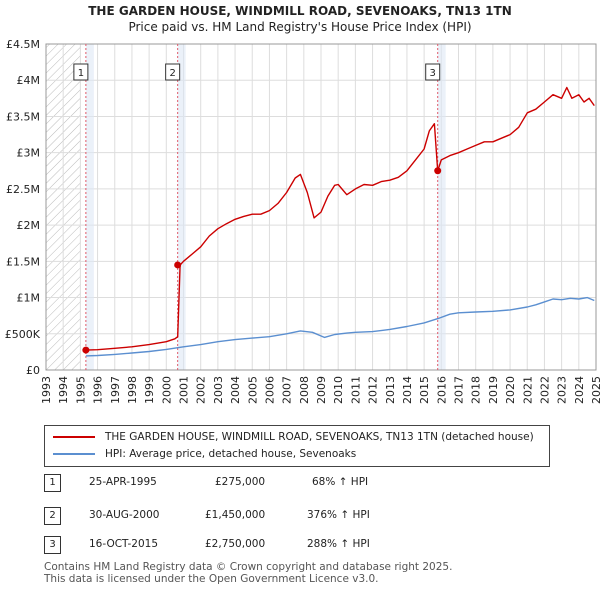  I want to click on sale-badge-label: 2, so click(172, 73).